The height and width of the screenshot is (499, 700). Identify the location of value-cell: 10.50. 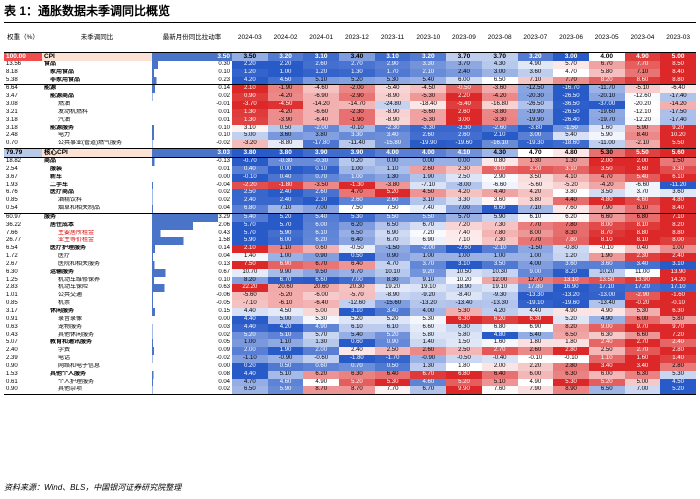
(464, 272).